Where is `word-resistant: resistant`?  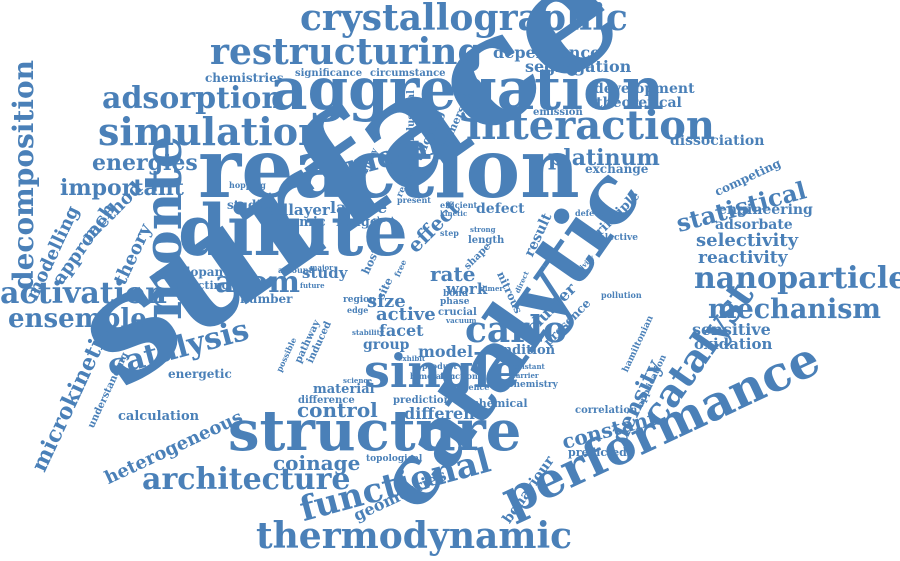
word-resistant: resistant is located at coordinates (527, 366).